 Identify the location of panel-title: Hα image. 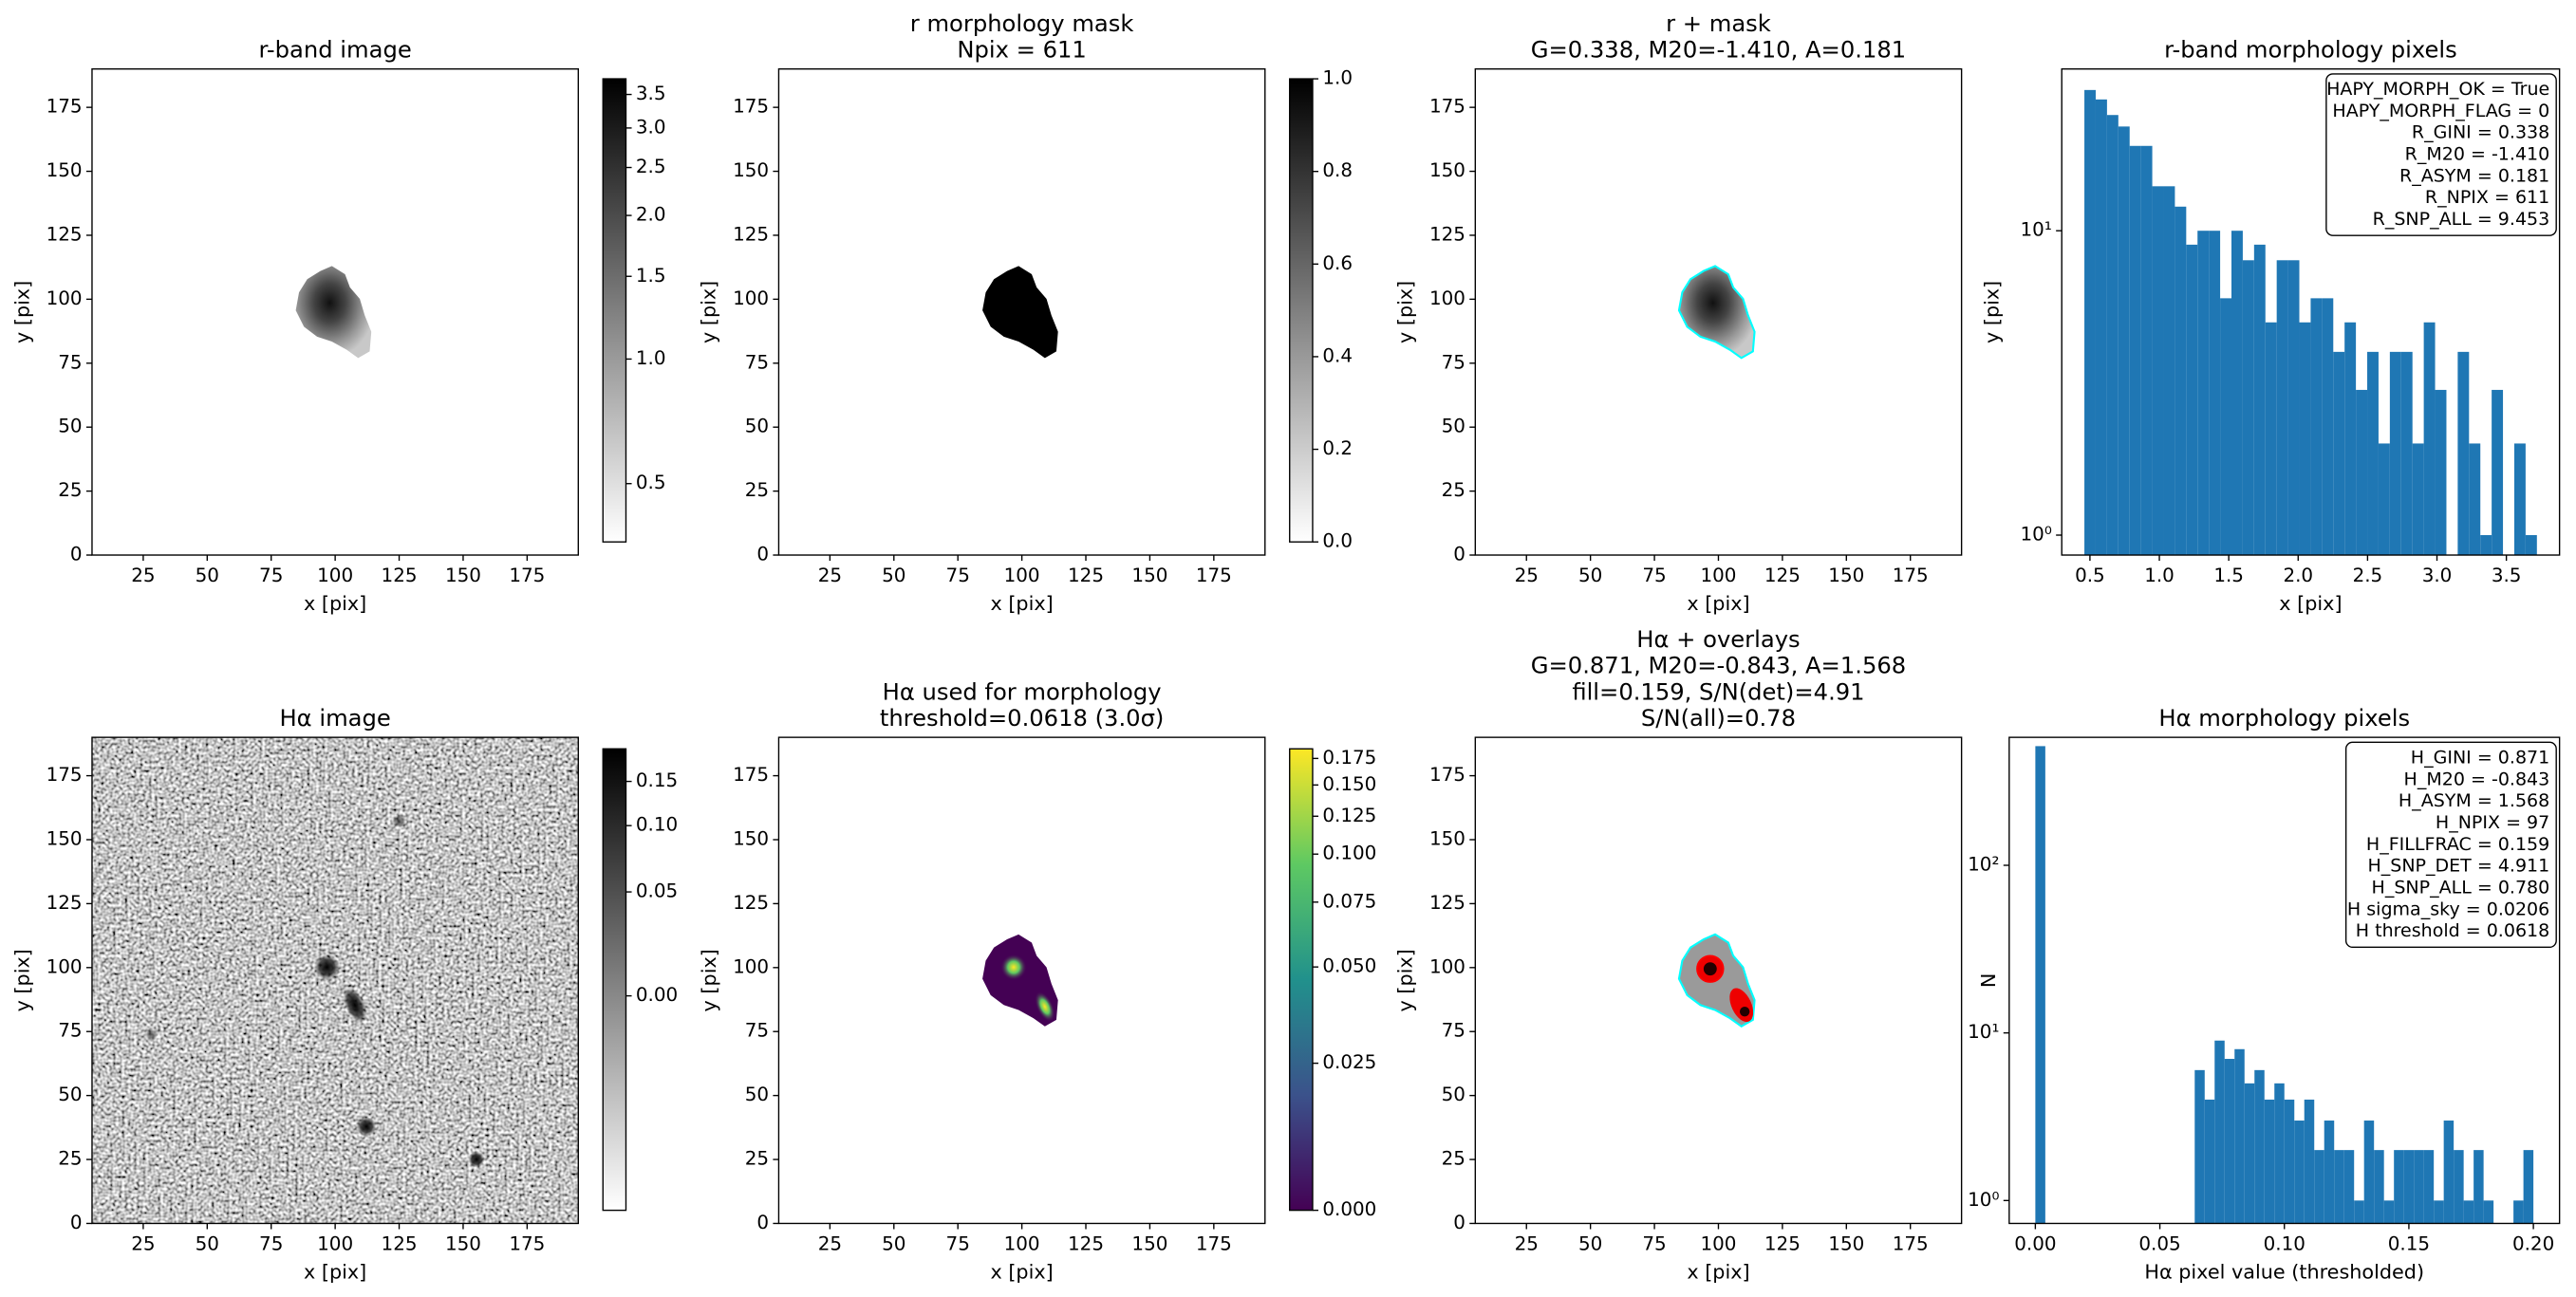
(335, 719).